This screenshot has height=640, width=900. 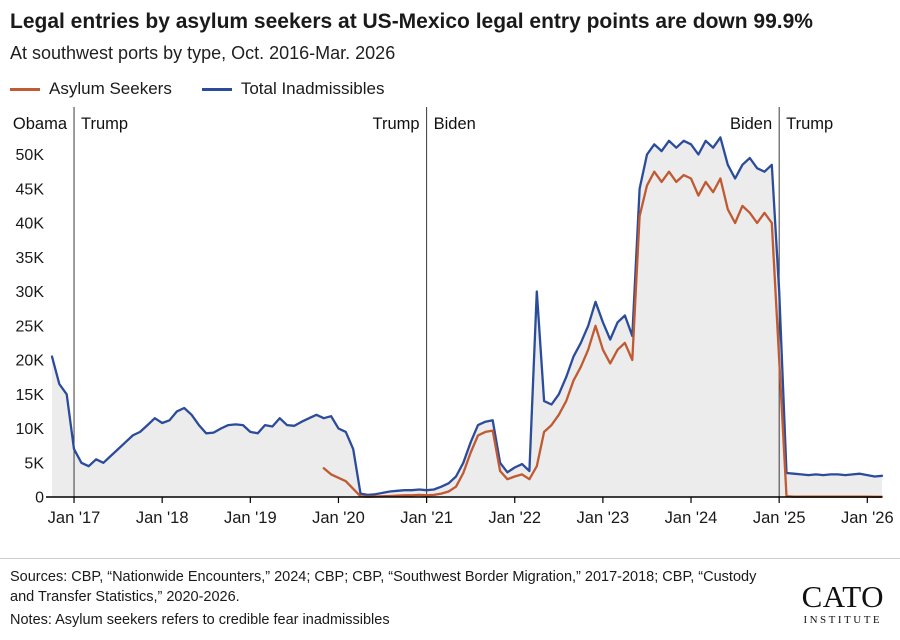 What do you see at coordinates (30, 292) in the screenshot?
I see `y-tick-label: 30K` at bounding box center [30, 292].